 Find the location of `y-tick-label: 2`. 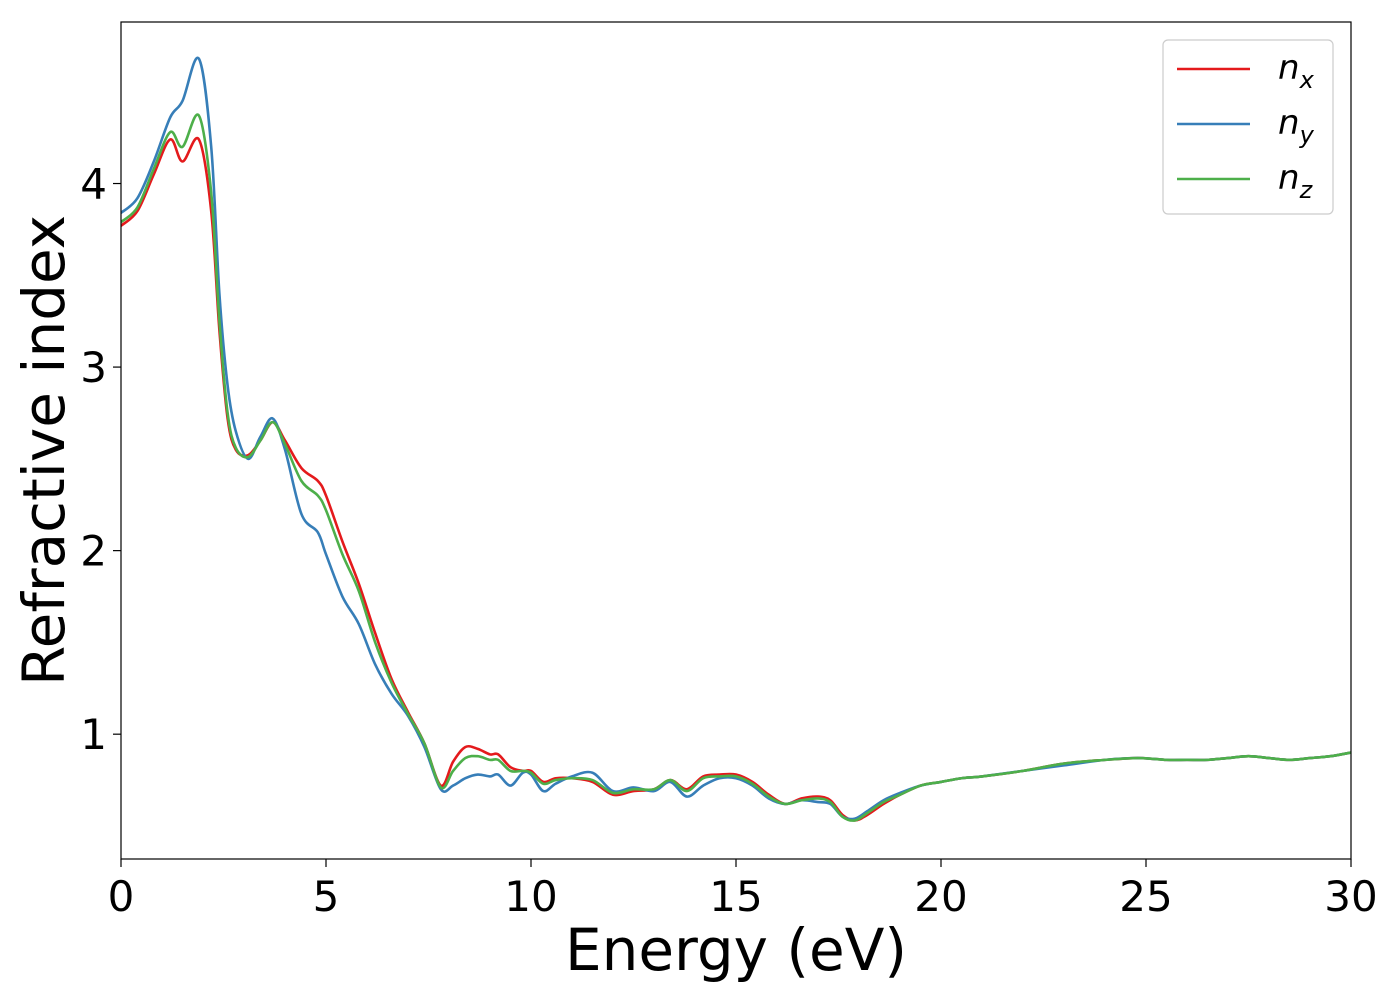

y-tick-label: 2 is located at coordinates (93, 551).